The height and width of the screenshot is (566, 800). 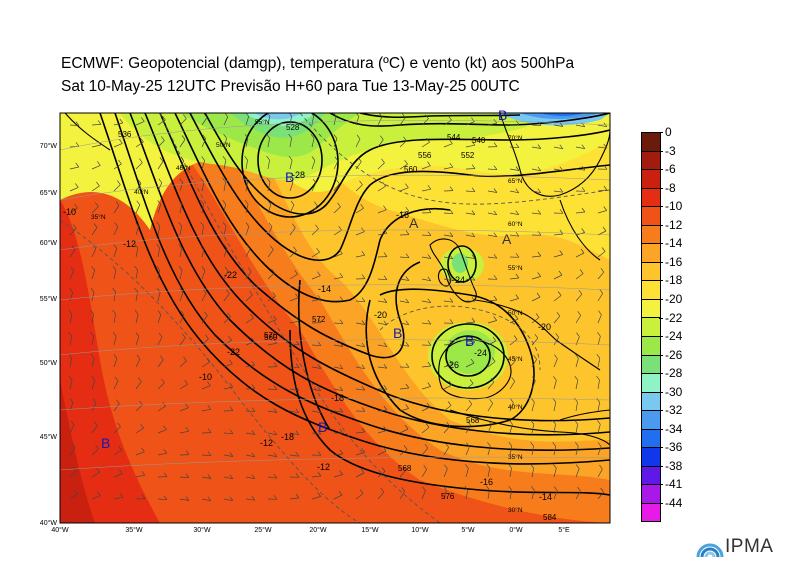 What do you see at coordinates (293, 127) in the screenshot?
I see `contour-label: 528` at bounding box center [293, 127].